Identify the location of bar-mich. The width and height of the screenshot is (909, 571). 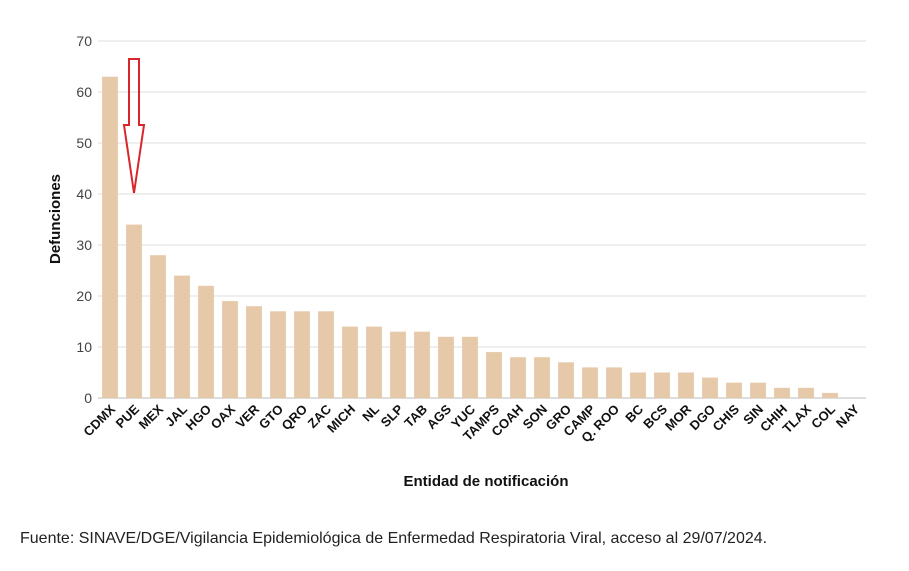
(350, 362).